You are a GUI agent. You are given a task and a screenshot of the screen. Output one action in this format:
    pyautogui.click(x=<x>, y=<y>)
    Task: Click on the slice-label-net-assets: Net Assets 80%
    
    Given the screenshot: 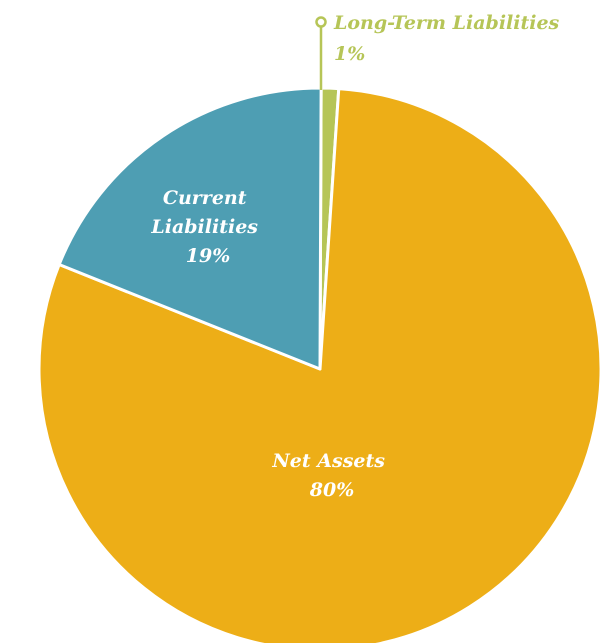 What is the action you would take?
    pyautogui.click(x=331, y=475)
    